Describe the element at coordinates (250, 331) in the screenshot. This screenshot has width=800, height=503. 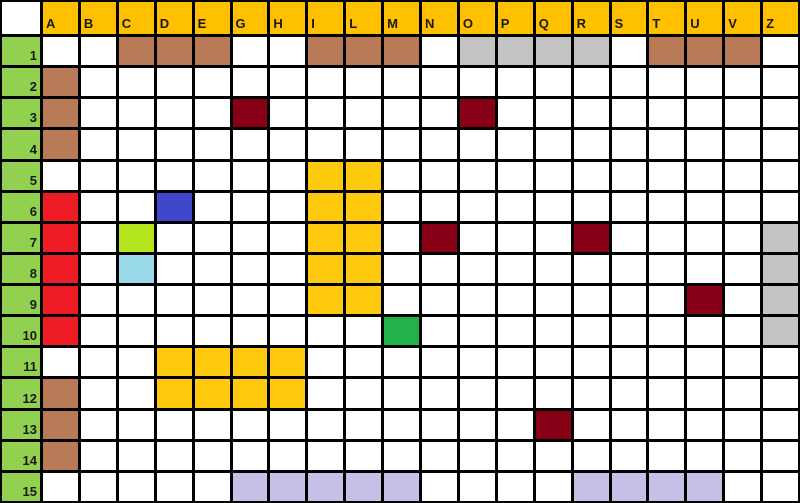
I see `grid-cell-g10` at that location.